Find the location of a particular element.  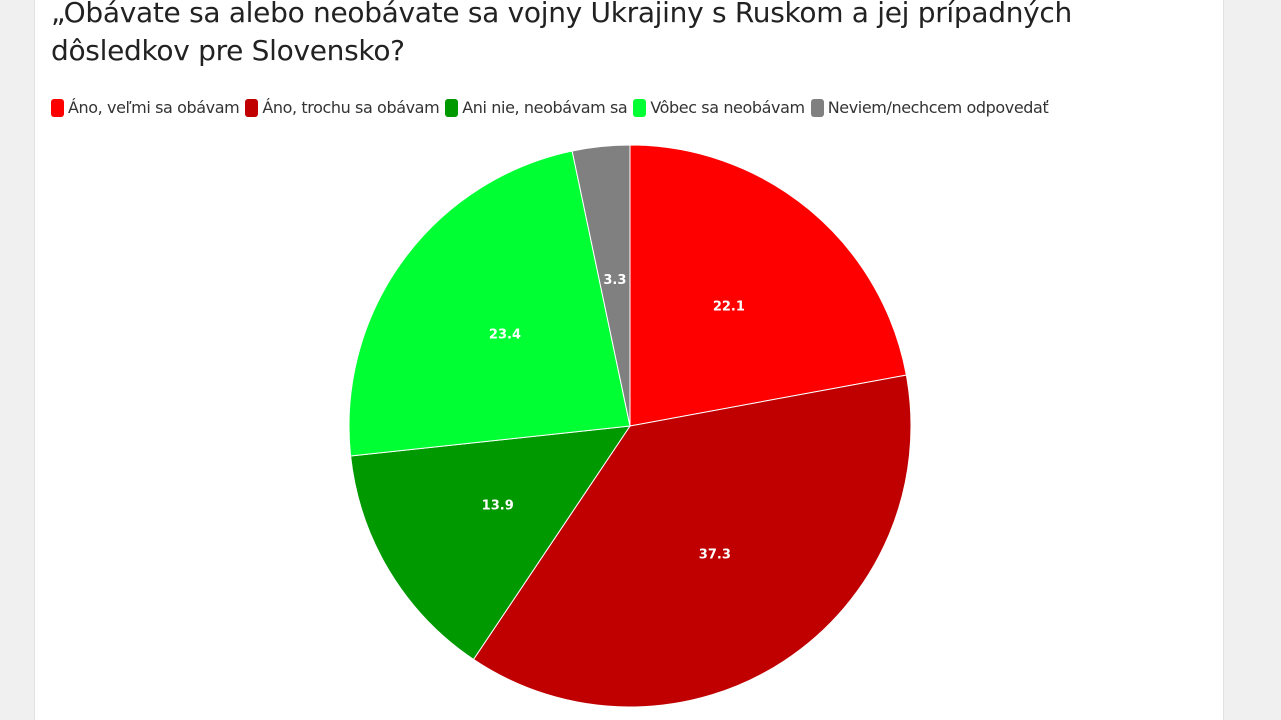

data-label-vobec-sa-neobavam: 23.4 is located at coordinates (505, 335).